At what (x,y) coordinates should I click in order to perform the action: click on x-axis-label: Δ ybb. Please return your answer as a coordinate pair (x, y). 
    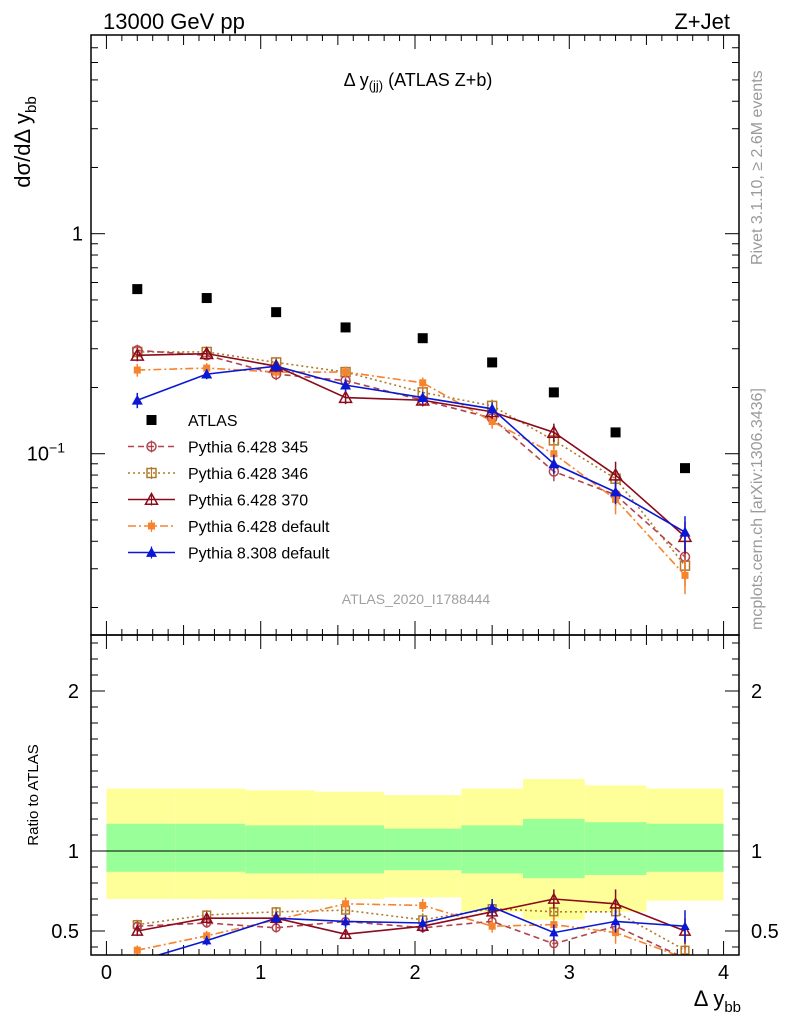
    Looking at the image, I should click on (717, 1001).